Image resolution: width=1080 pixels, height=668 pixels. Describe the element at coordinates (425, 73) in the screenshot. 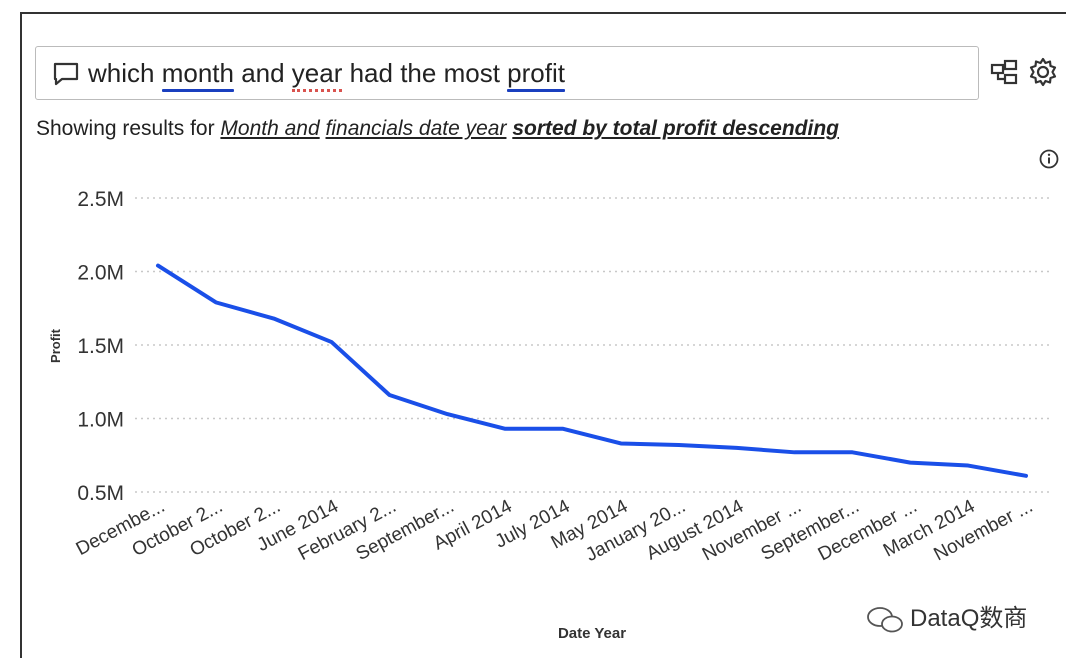

I see `query-part: had the most` at that location.